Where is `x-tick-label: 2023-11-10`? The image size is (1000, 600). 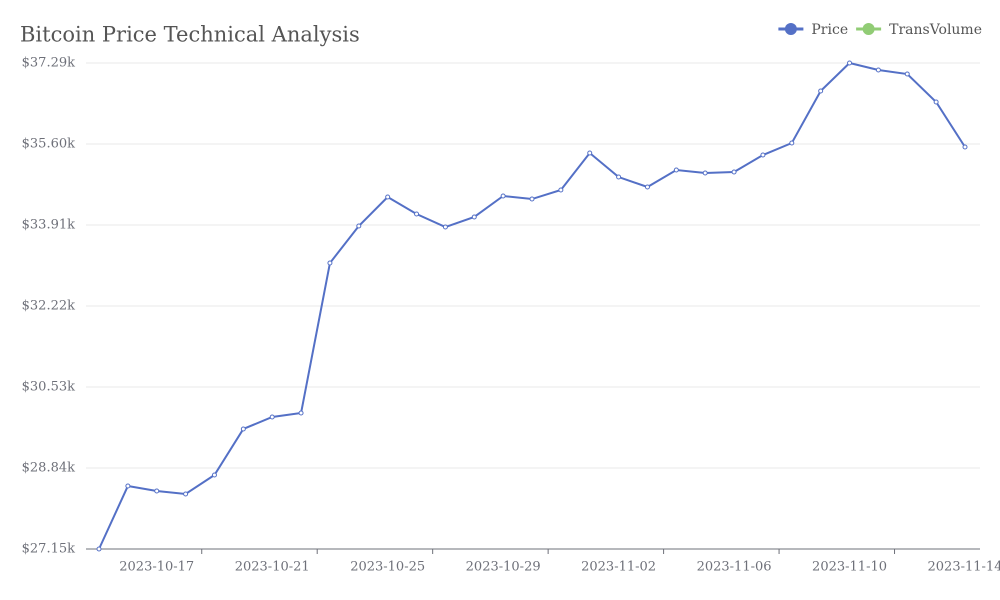
x-tick-label: 2023-11-10 is located at coordinates (849, 567).